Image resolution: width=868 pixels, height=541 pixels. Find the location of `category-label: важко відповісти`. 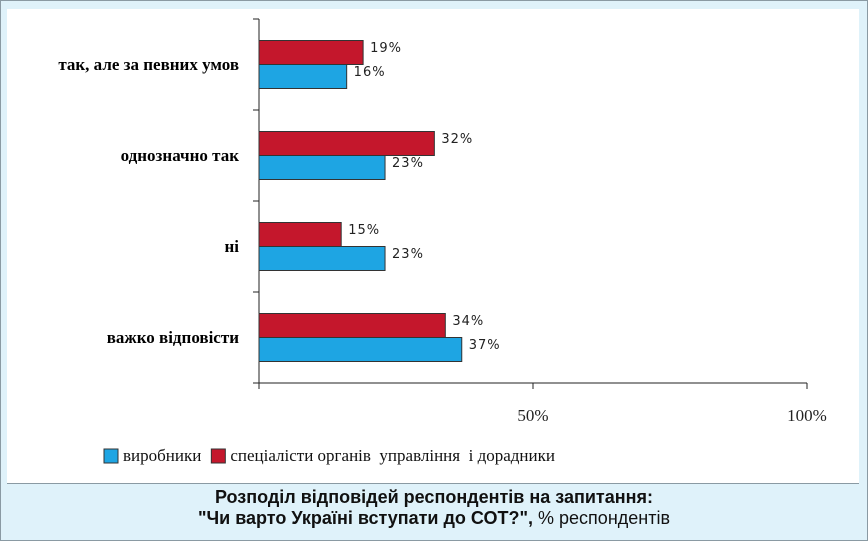

category-label: важко відповісти is located at coordinates (172, 337).